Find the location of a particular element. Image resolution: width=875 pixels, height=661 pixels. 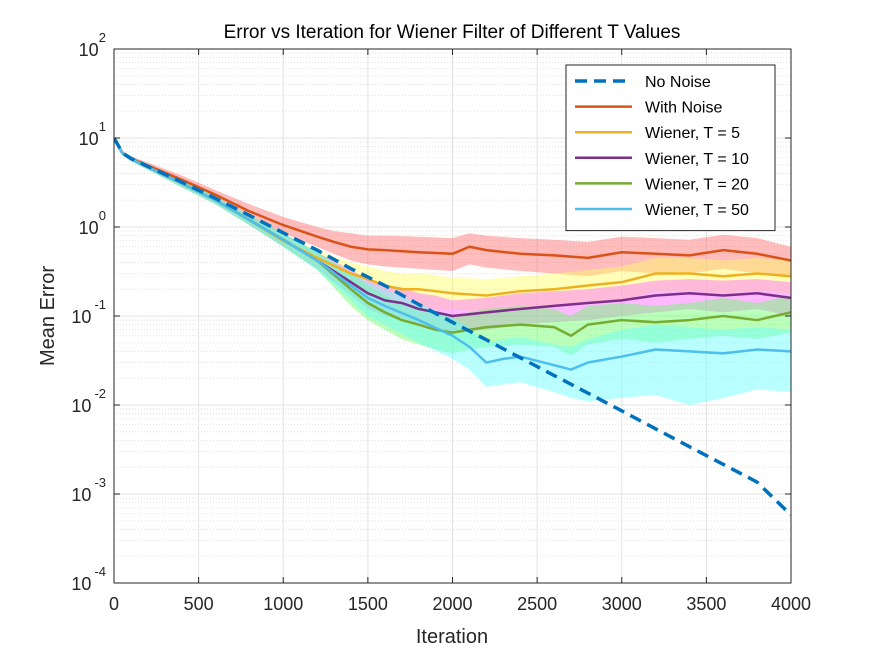

legend-item: Wiener, T = 5 is located at coordinates (657, 133).